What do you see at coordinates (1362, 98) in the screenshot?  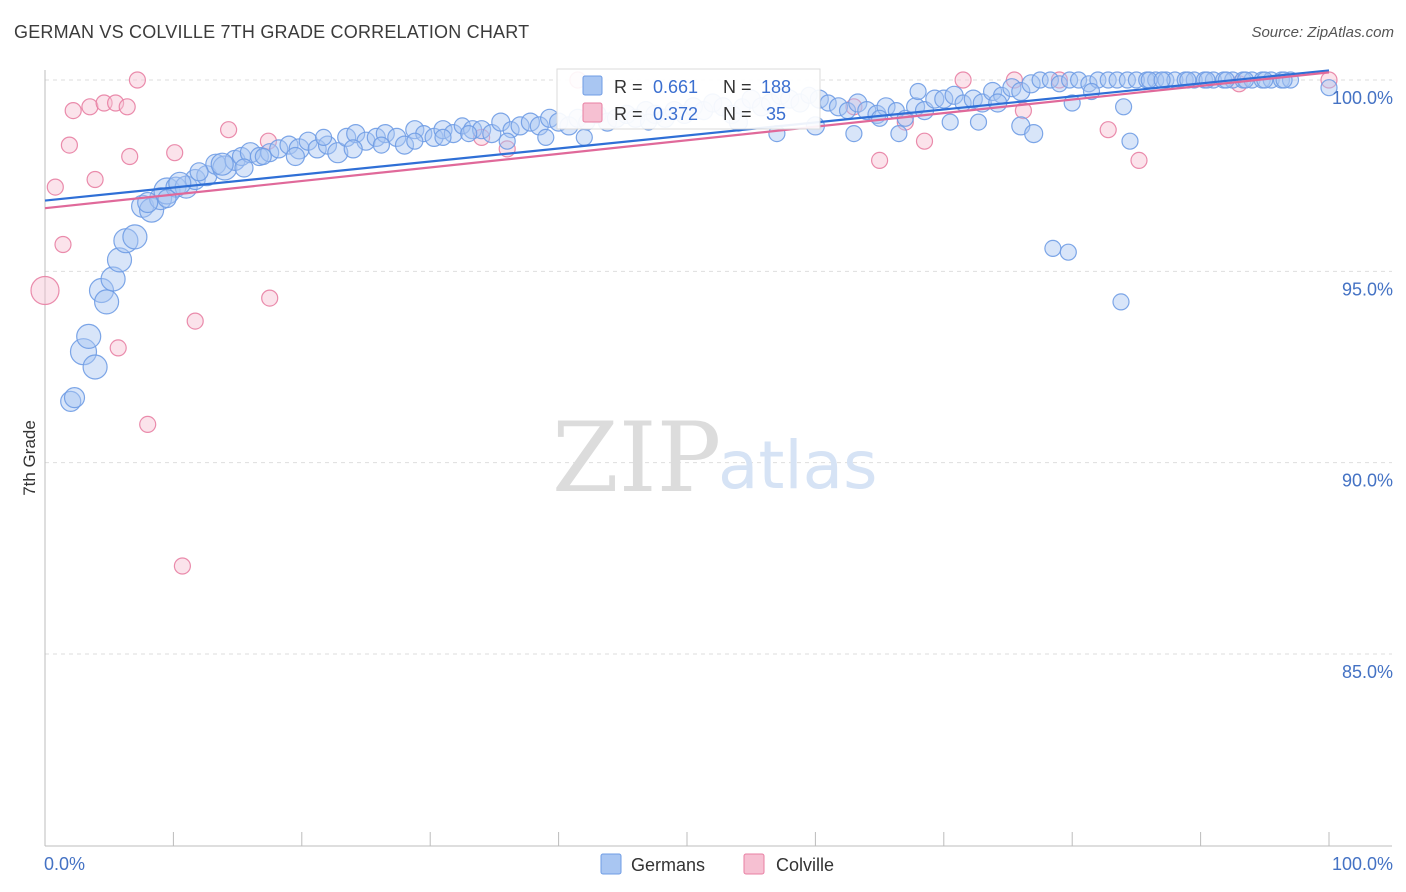 I see `y-tick-label-100: 100.0%` at bounding box center [1362, 98].